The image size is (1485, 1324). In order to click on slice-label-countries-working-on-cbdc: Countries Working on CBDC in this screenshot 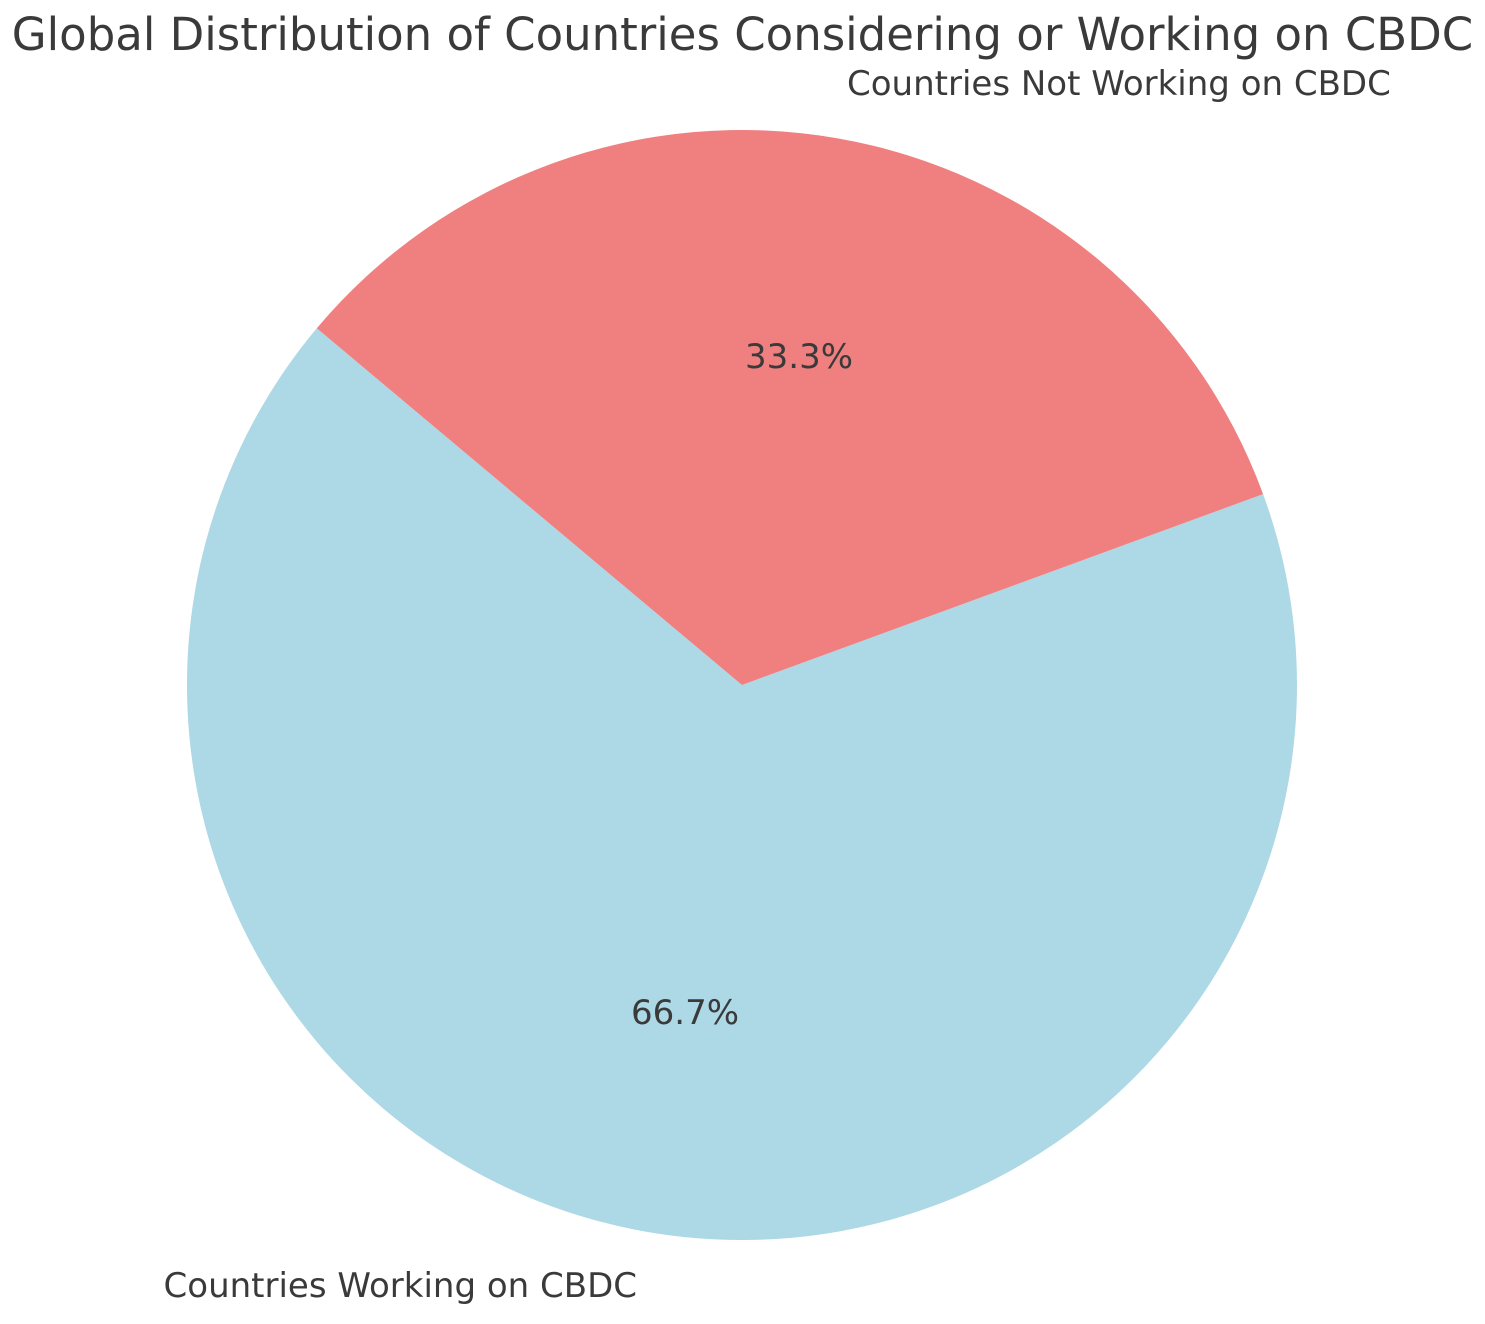, I will do `click(400, 1286)`.